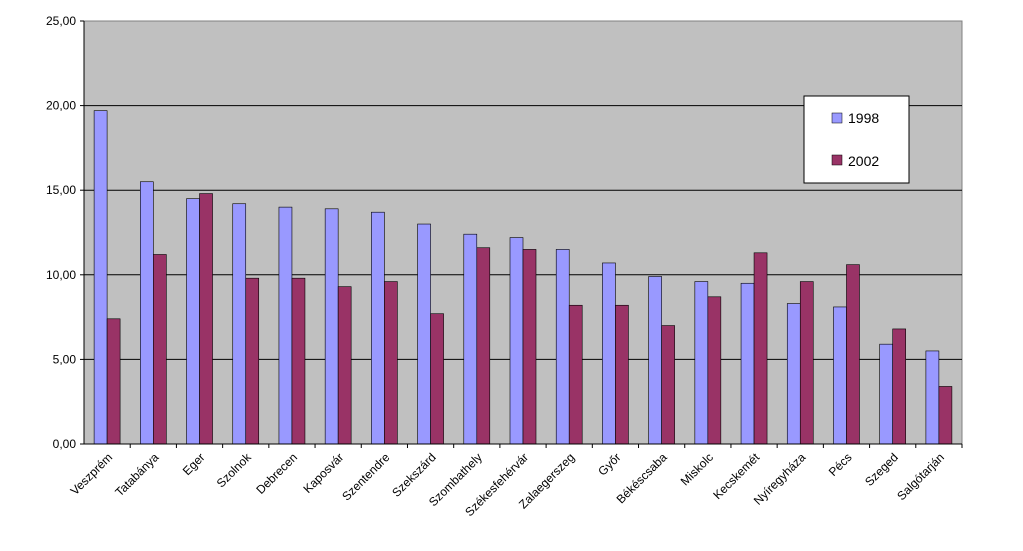  I want to click on y-tick-label: 25,00, so click(61, 21).